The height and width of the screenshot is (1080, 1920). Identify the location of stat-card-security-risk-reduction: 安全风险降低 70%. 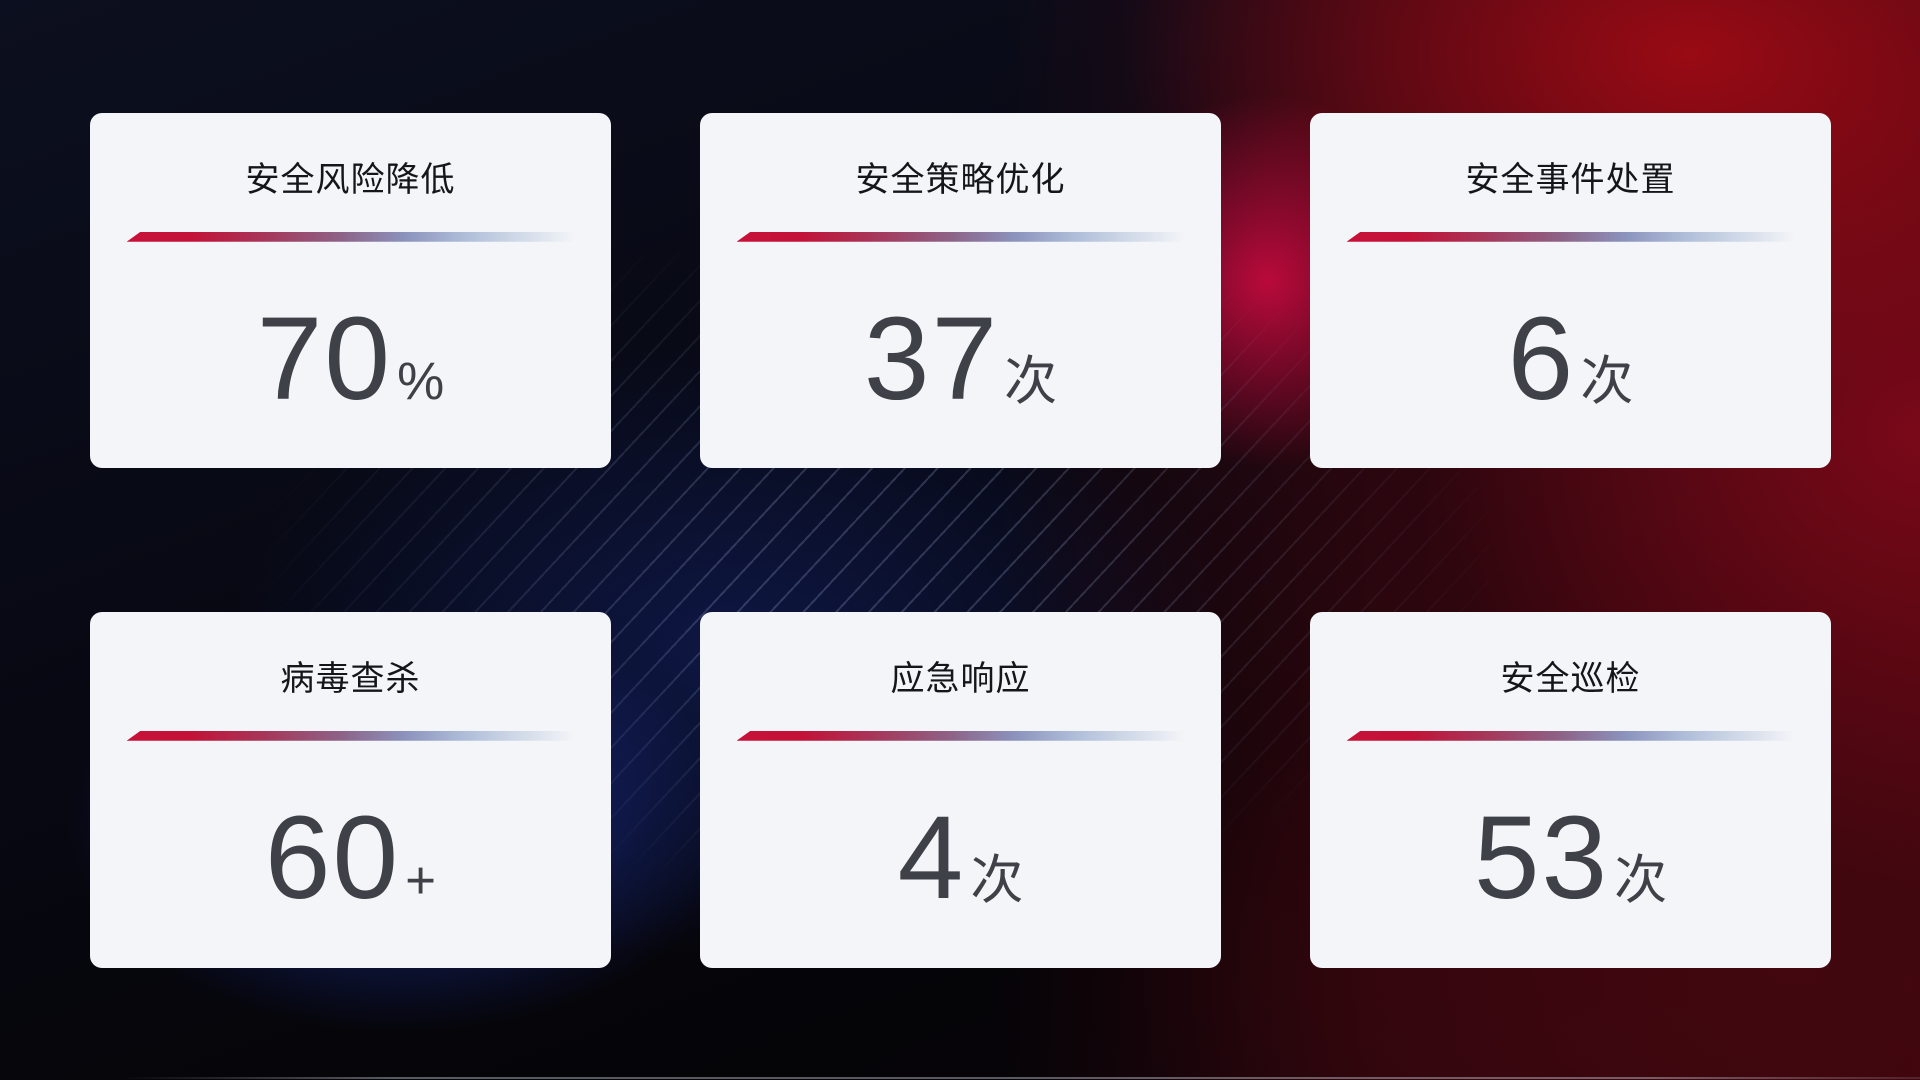
(350, 290).